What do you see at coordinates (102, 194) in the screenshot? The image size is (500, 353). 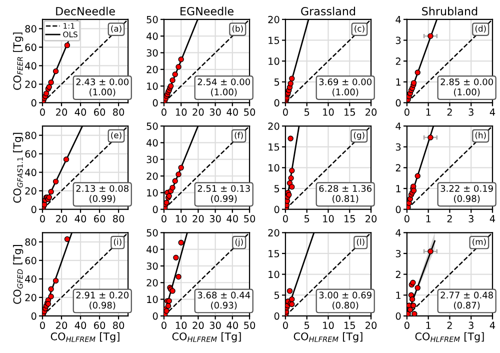 I see `annotation: 2.13 ± 0.08 (0.99)` at bounding box center [102, 194].